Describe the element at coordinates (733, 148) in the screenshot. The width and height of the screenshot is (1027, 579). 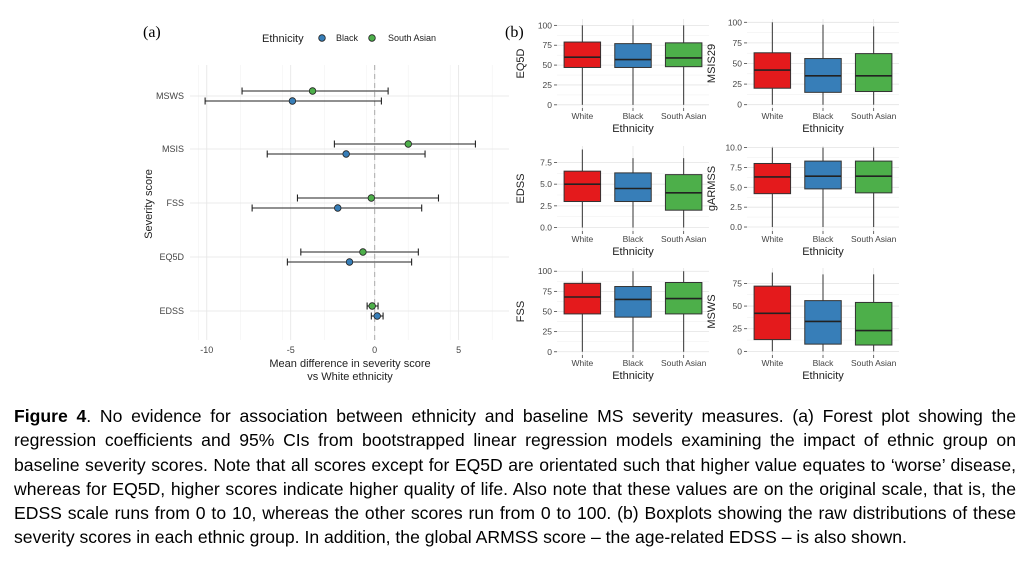
I see `box-ytick-label: 10.0` at that location.